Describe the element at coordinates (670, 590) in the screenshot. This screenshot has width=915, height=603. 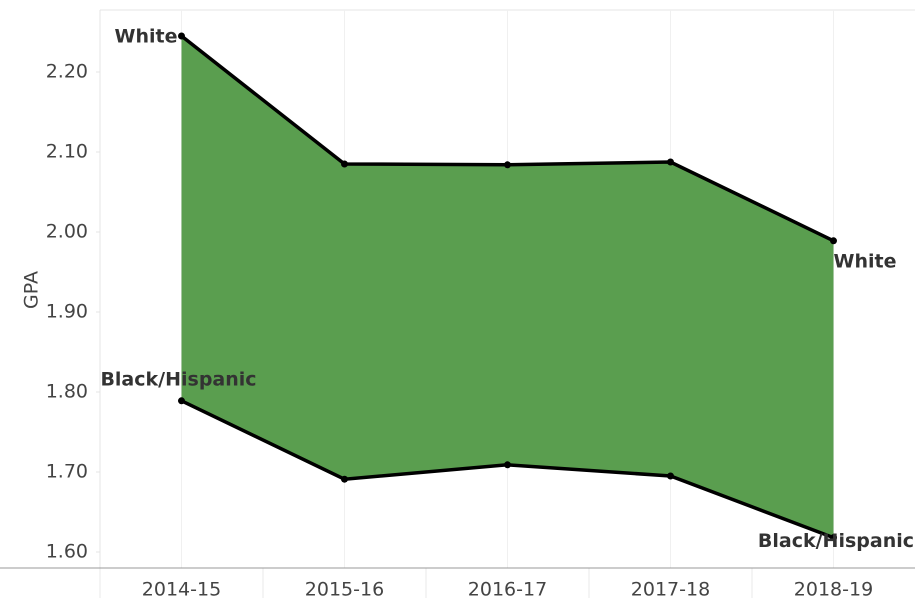
I see `x-tick-label: 2017-18` at that location.